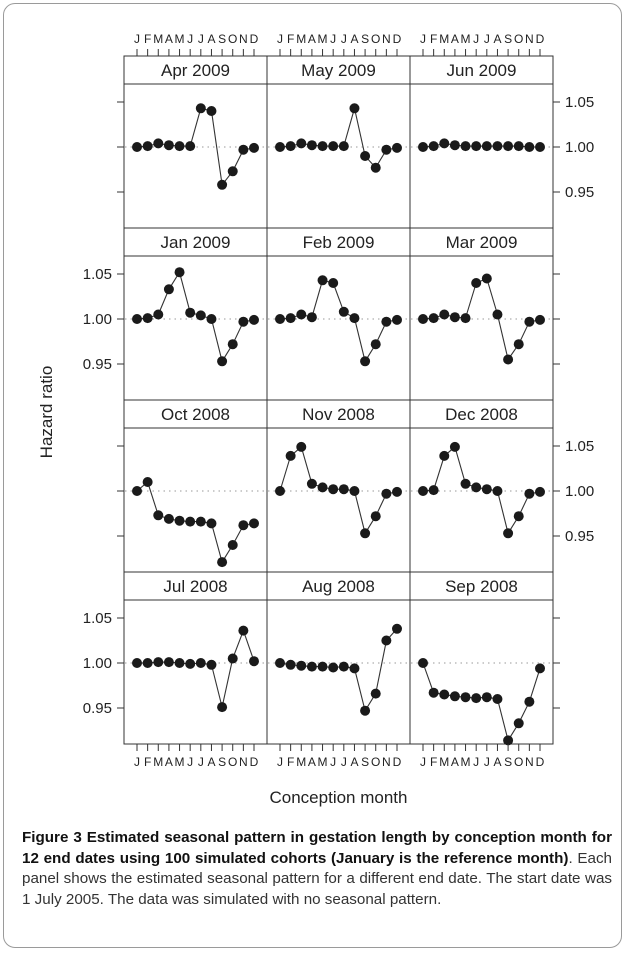  I want to click on series-line, so click(481, 702).